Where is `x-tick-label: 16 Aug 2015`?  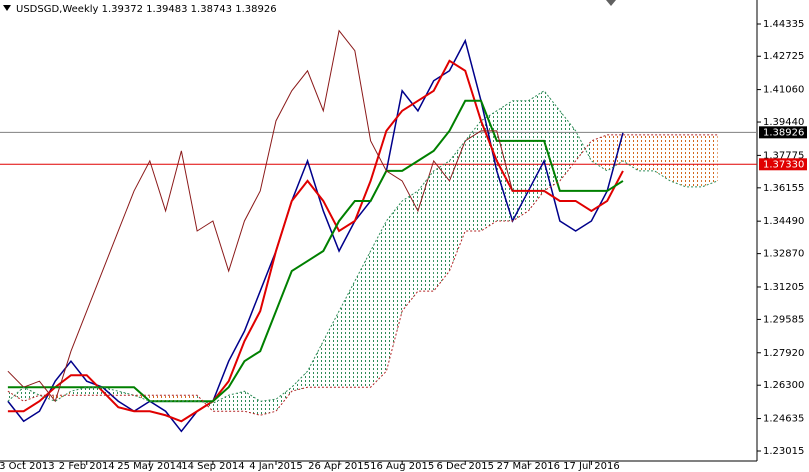
x-tick-label: 16 Aug 2015 is located at coordinates (402, 466).